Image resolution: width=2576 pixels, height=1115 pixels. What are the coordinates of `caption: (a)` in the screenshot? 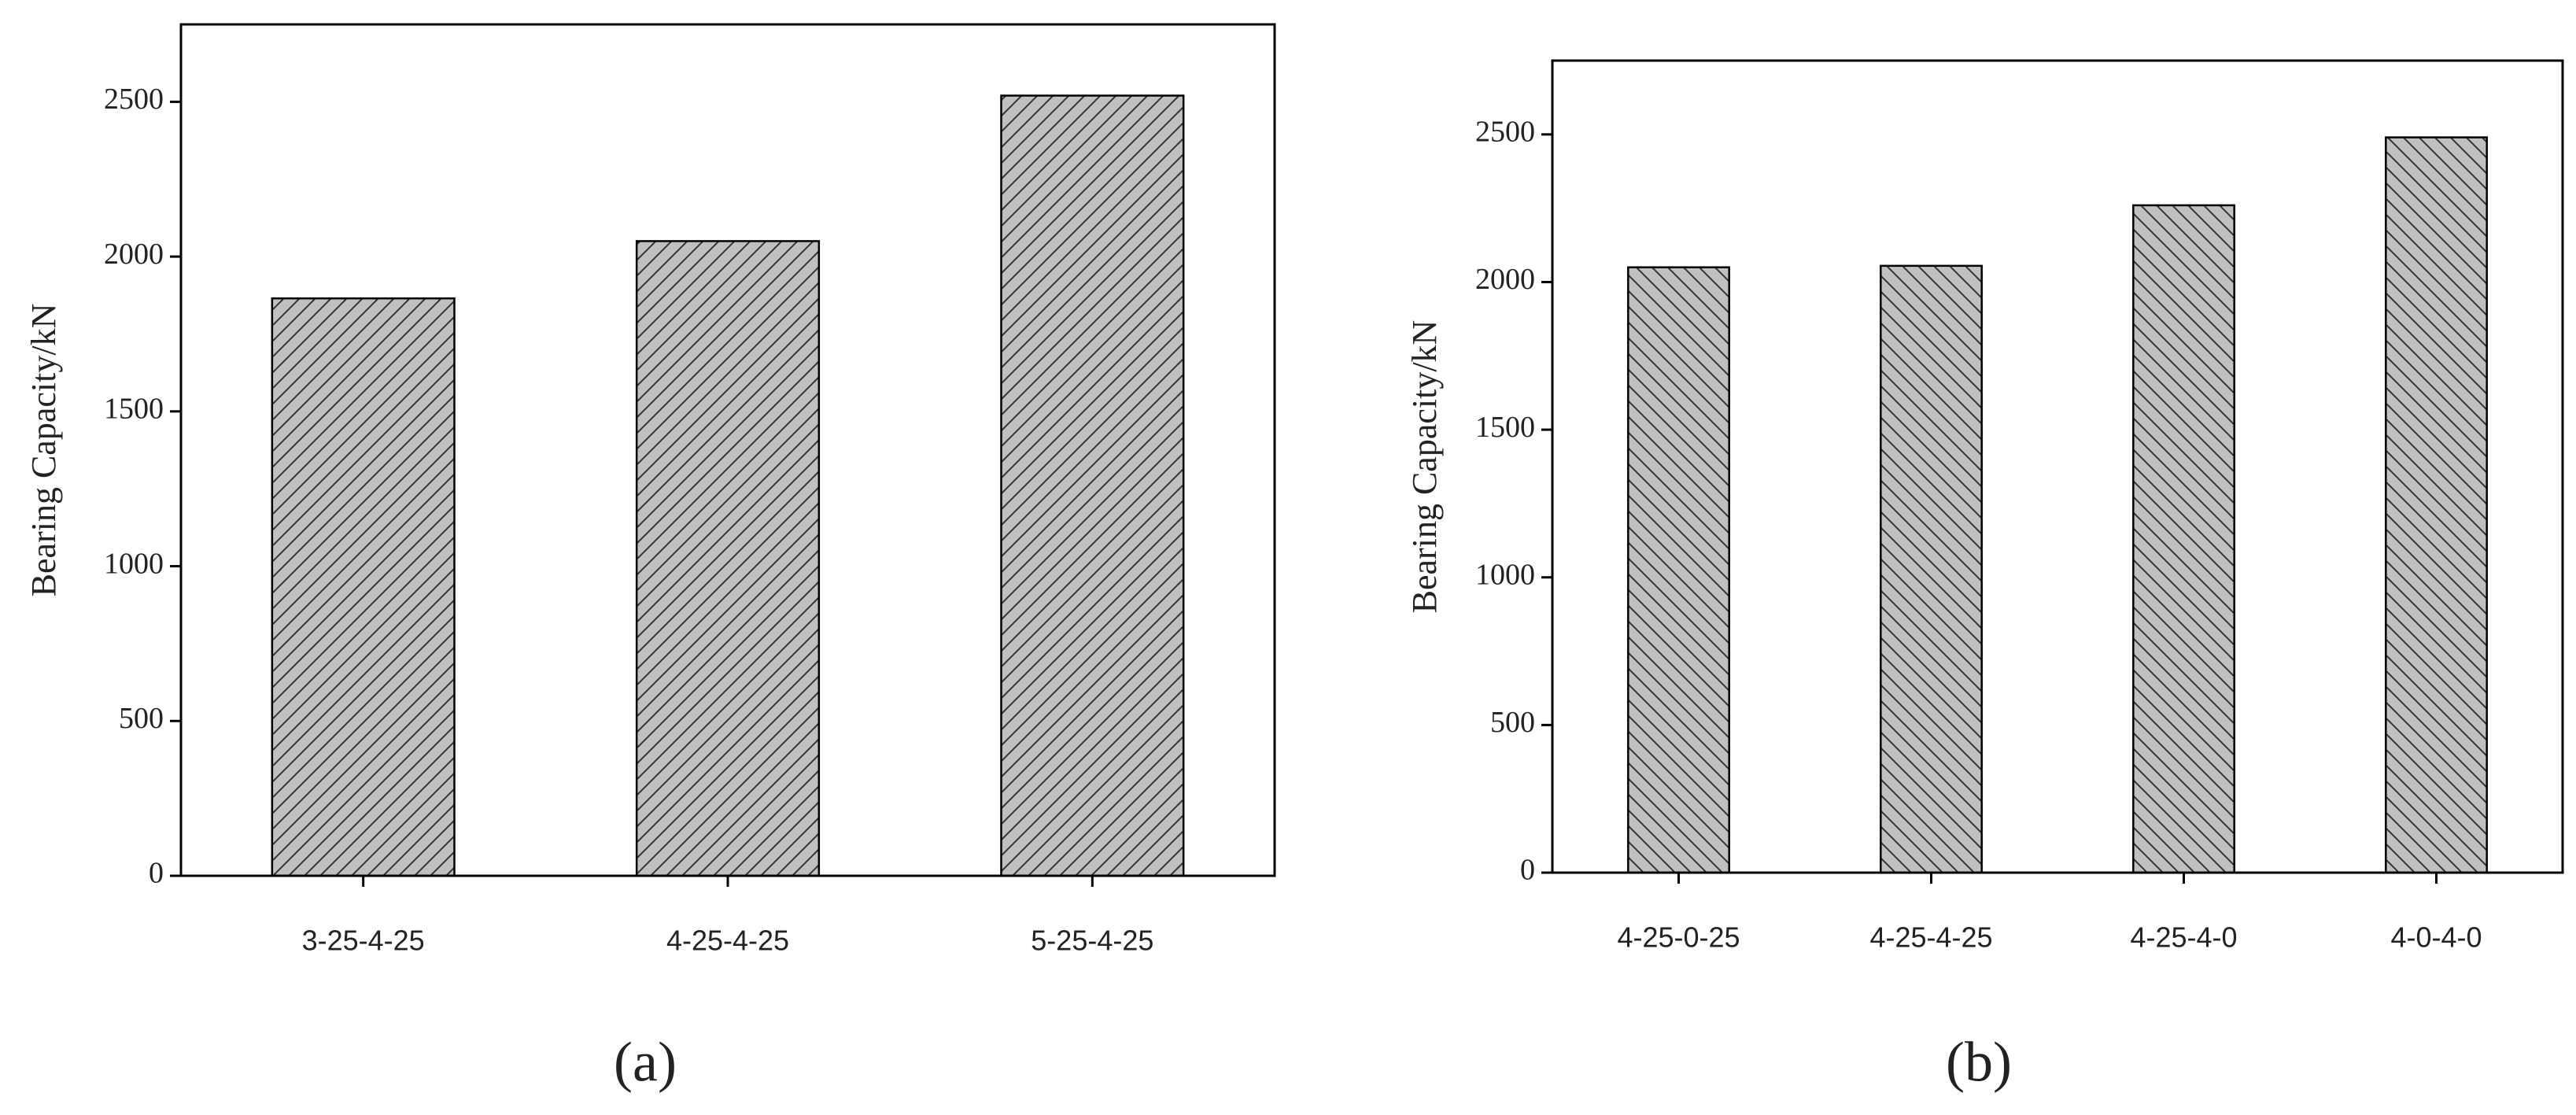 It's located at (645, 1062).